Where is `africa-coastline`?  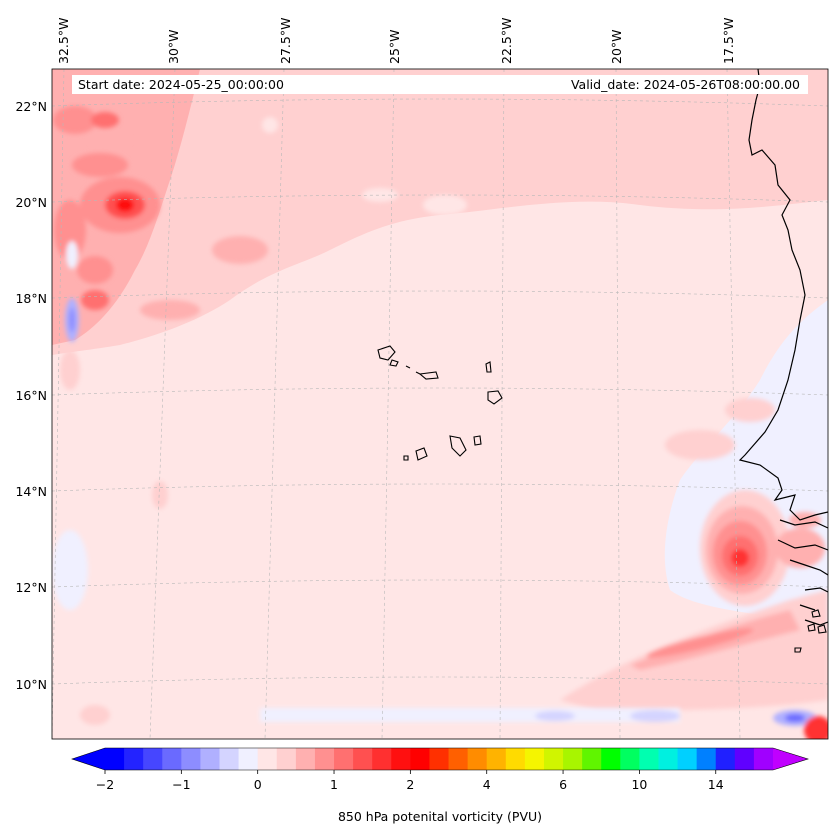
africa-coastline is located at coordinates (783, 295).